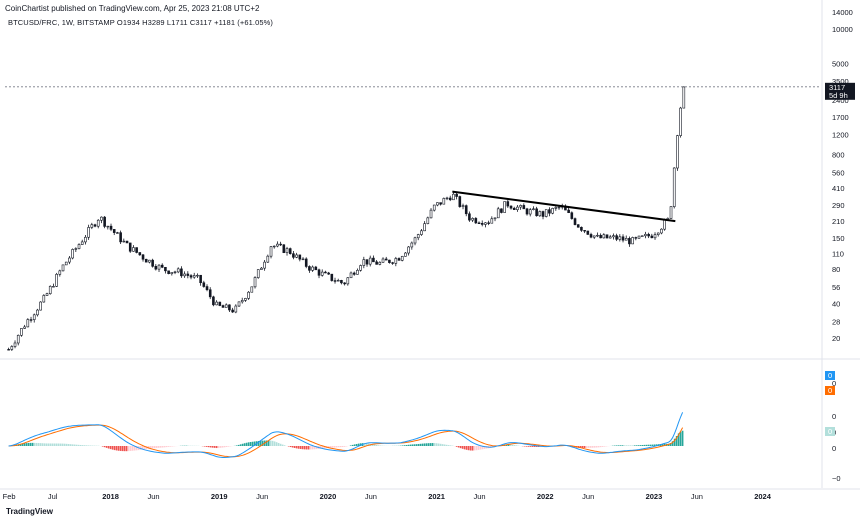  I want to click on tradingview-logo: TradingView, so click(29, 511).